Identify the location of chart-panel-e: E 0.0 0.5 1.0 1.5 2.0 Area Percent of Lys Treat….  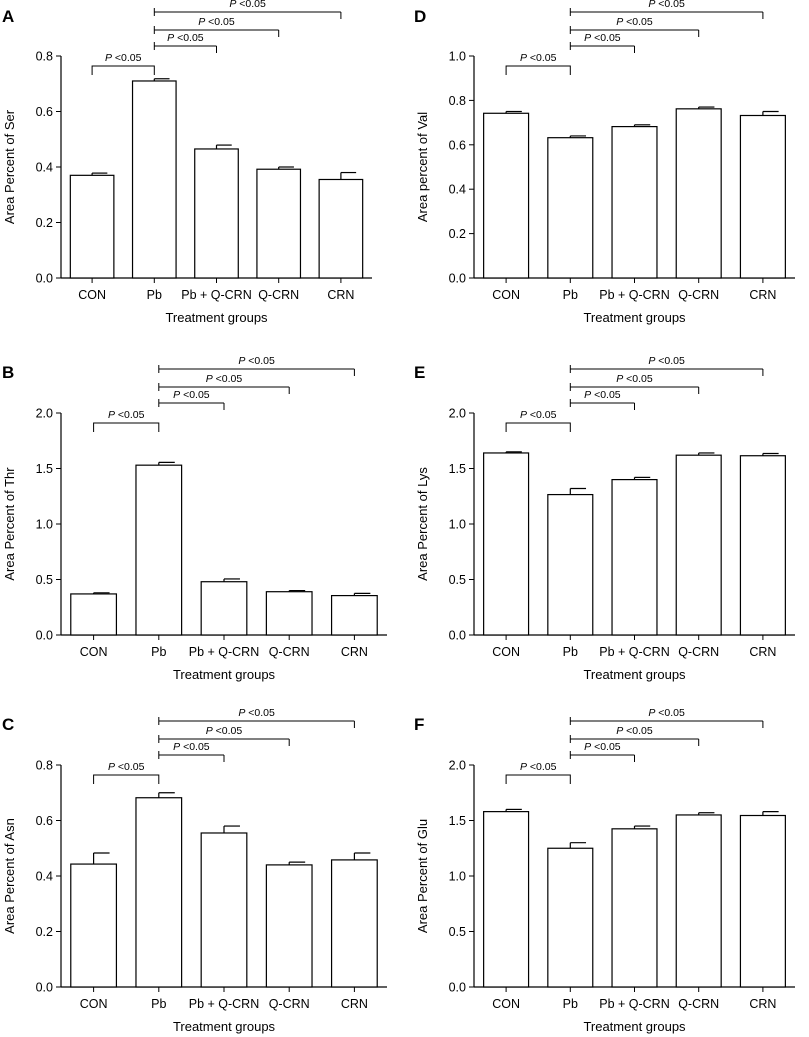
(604, 518).